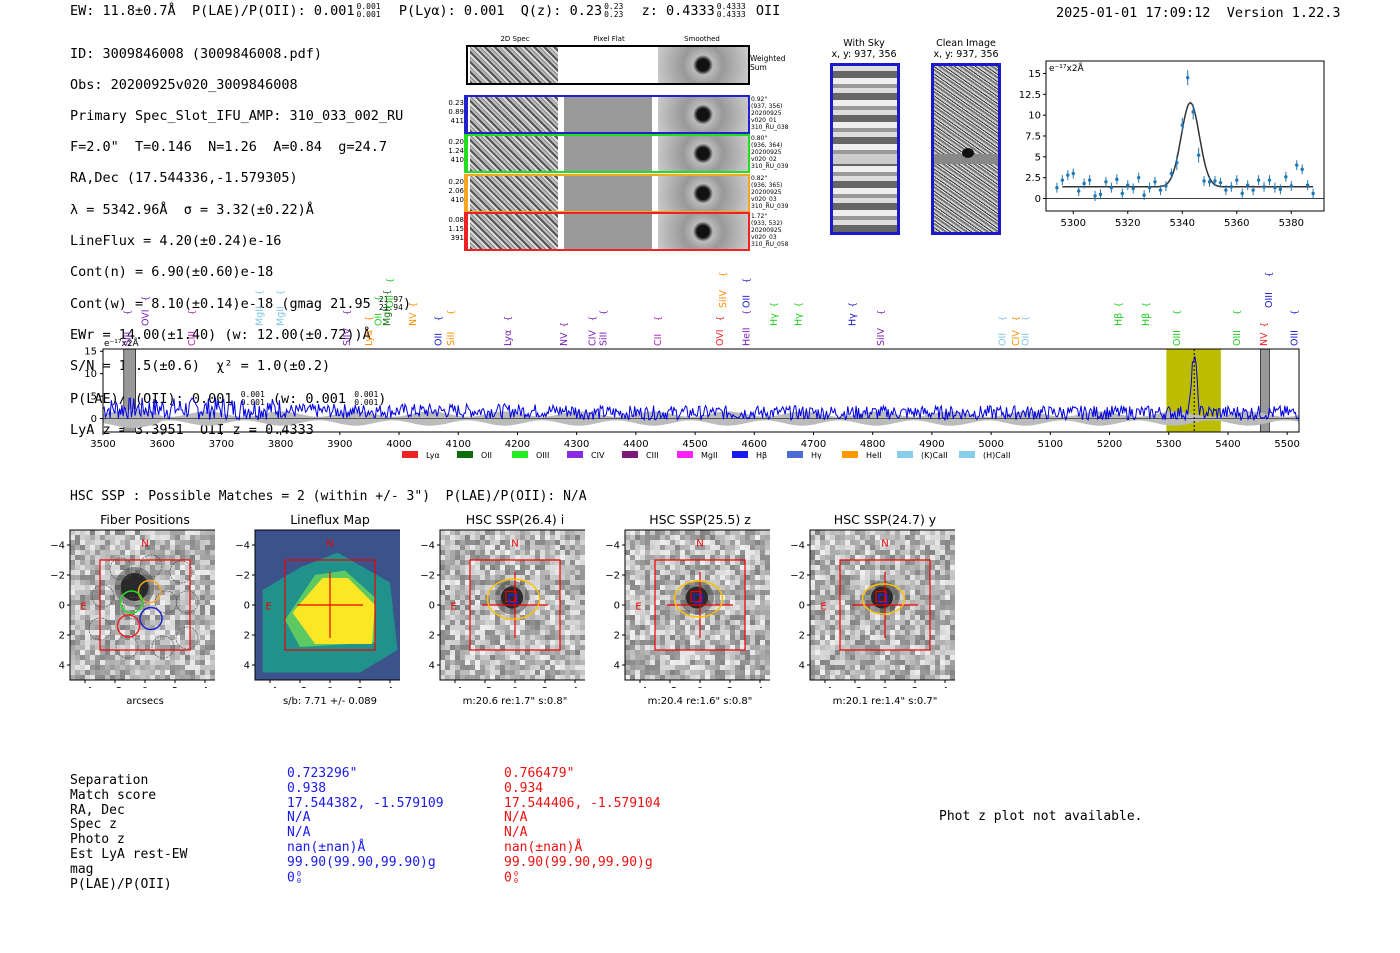 The height and width of the screenshot is (953, 1400). Describe the element at coordinates (242, 546) in the screenshot. I see `hsc-ytick-label: −4` at that location.